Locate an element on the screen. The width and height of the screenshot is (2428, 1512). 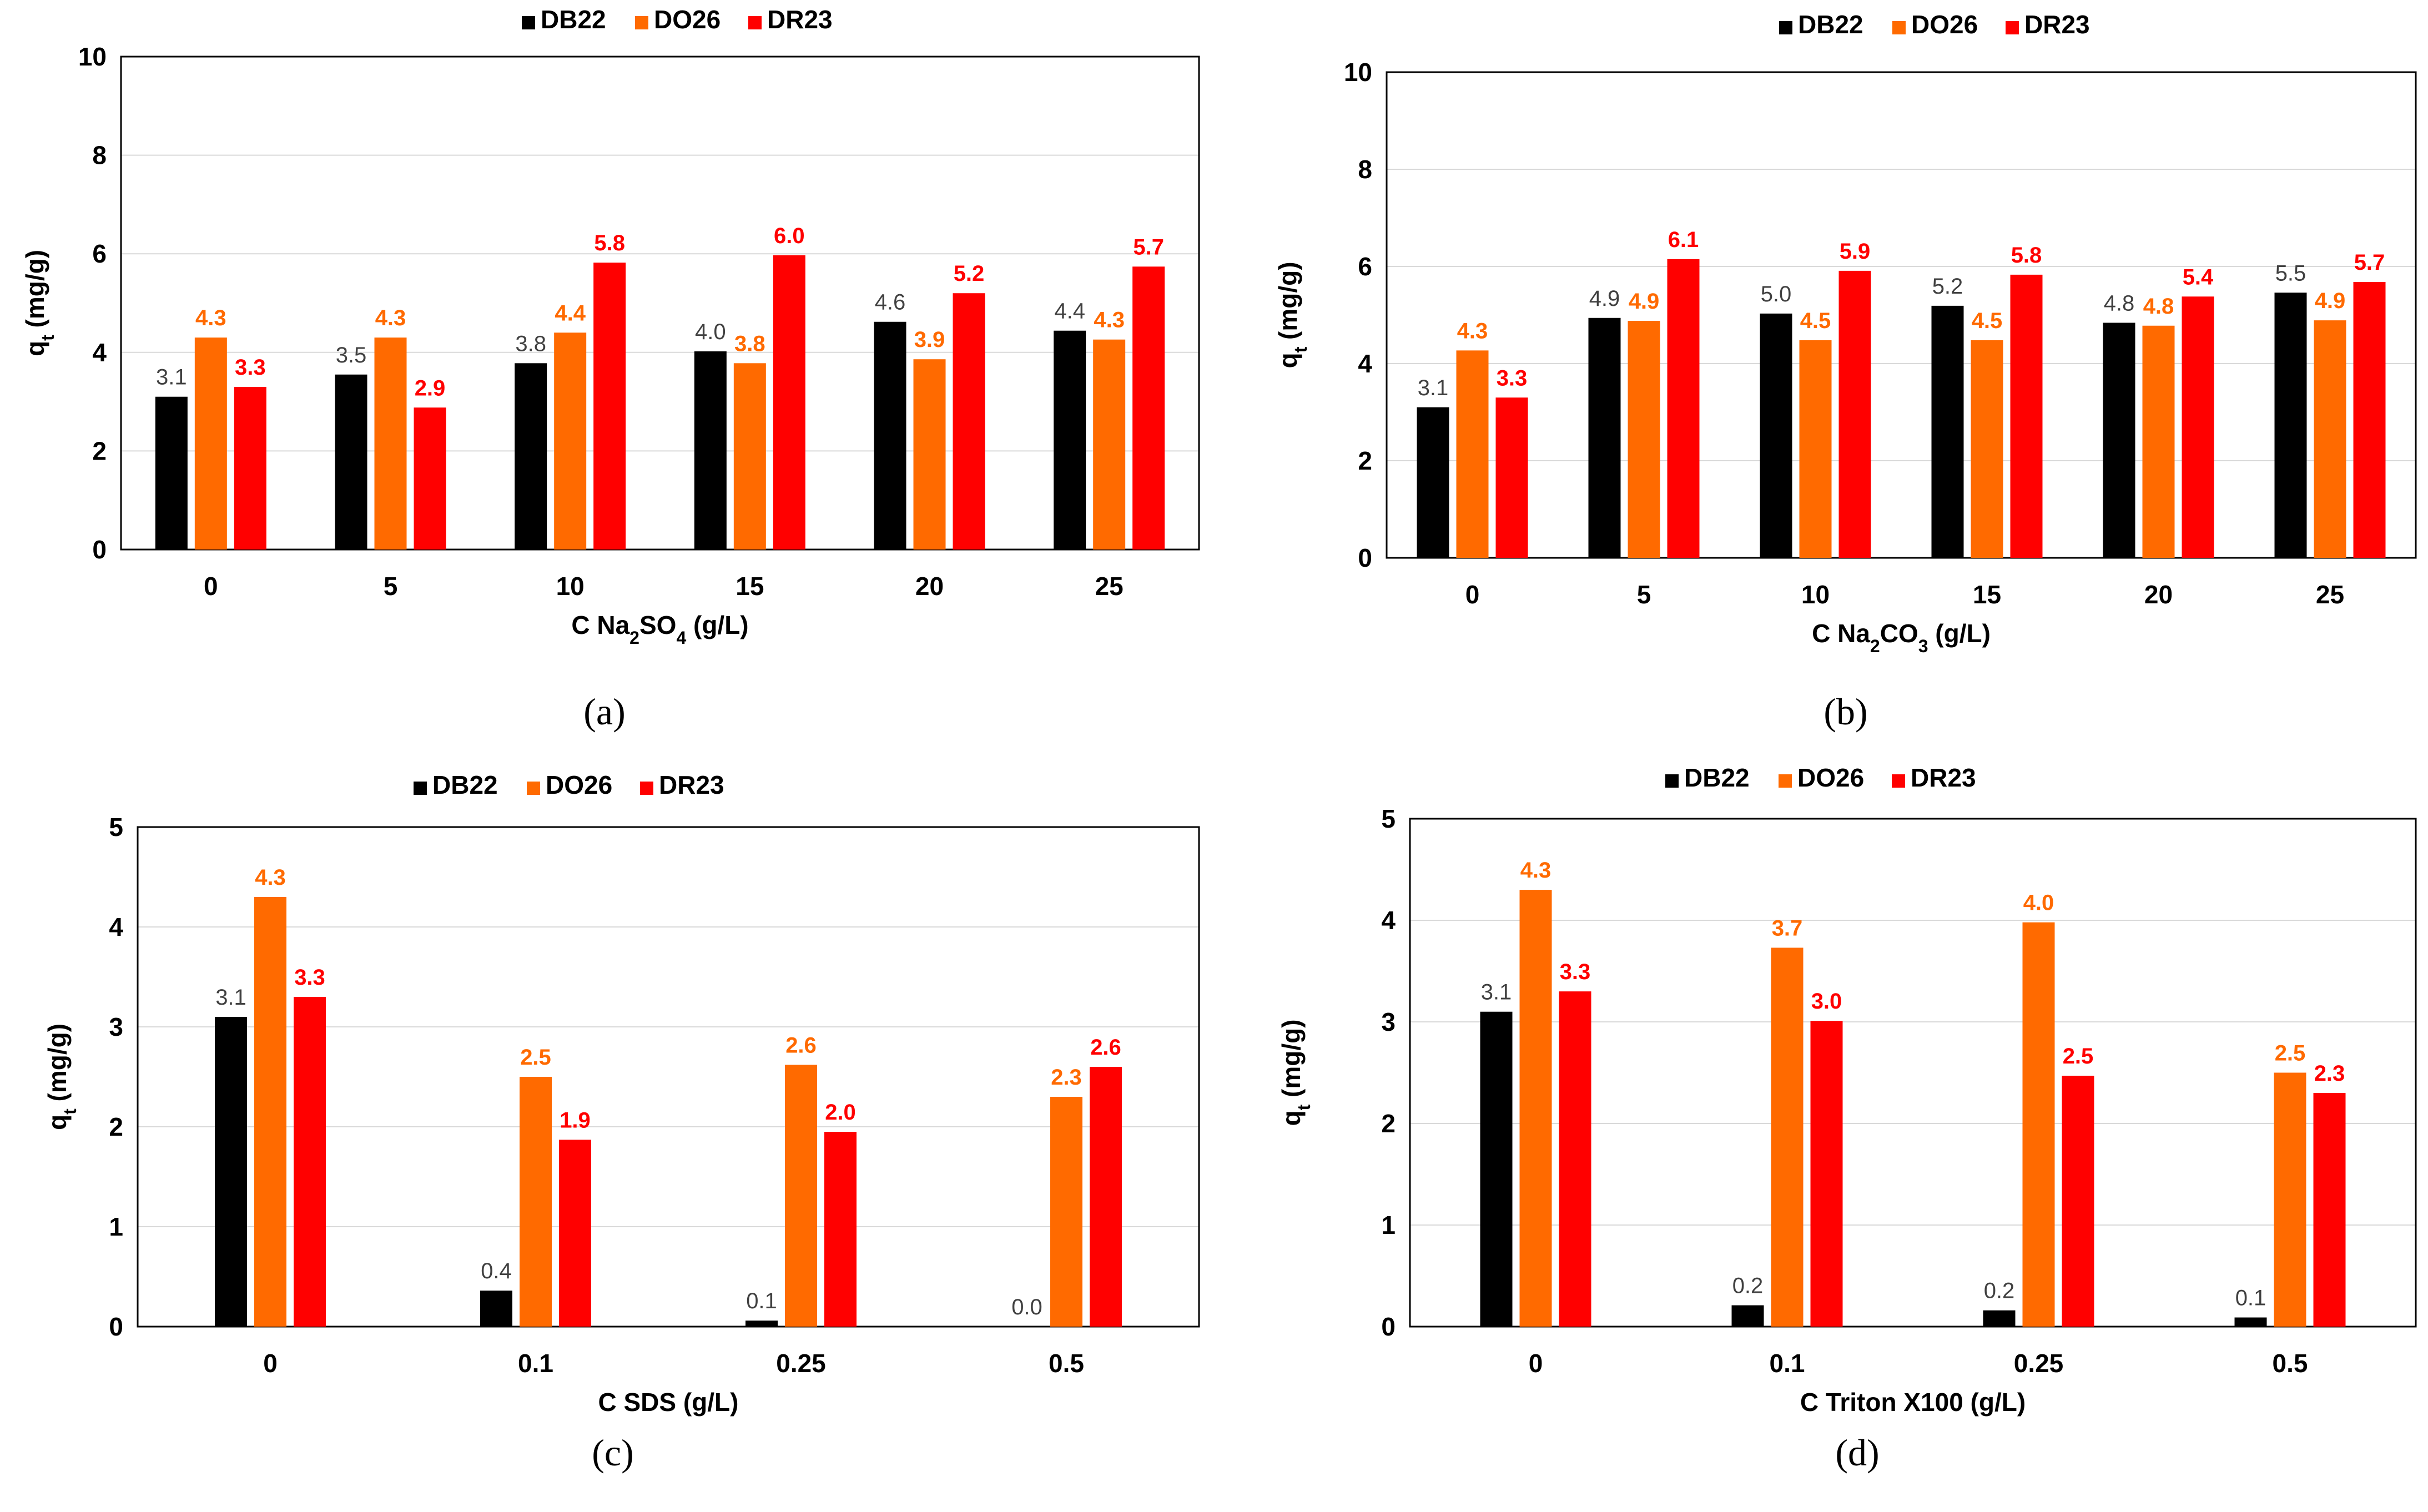
y-tick-label: 3 is located at coordinates (1388, 1021).